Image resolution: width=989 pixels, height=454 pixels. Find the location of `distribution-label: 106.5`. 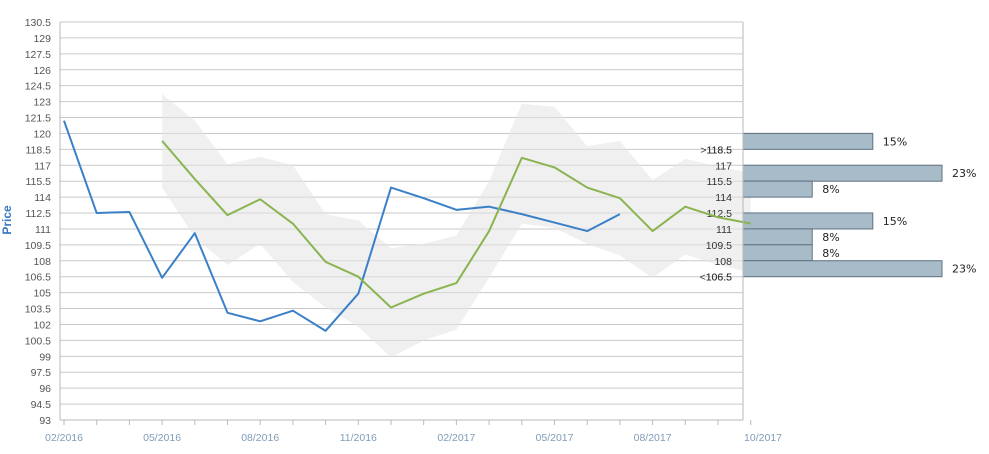

distribution-label: 106.5 is located at coordinates (719, 278).